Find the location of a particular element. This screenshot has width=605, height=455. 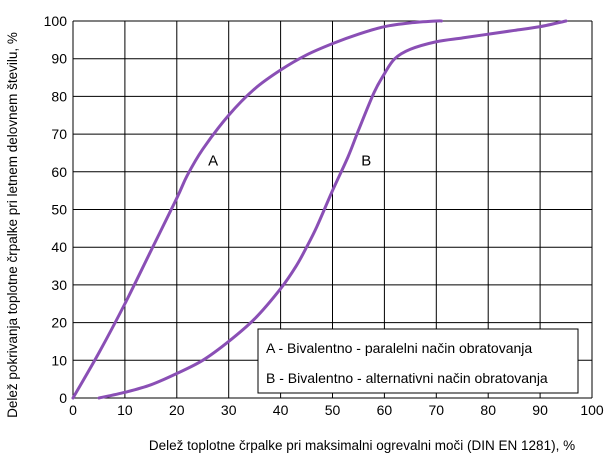

y-tick-label: 50 is located at coordinates (59, 210).